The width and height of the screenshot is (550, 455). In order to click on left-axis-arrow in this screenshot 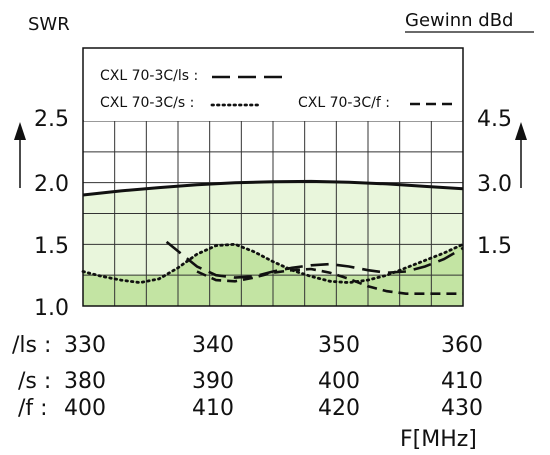, I will do `click(20, 155)`.